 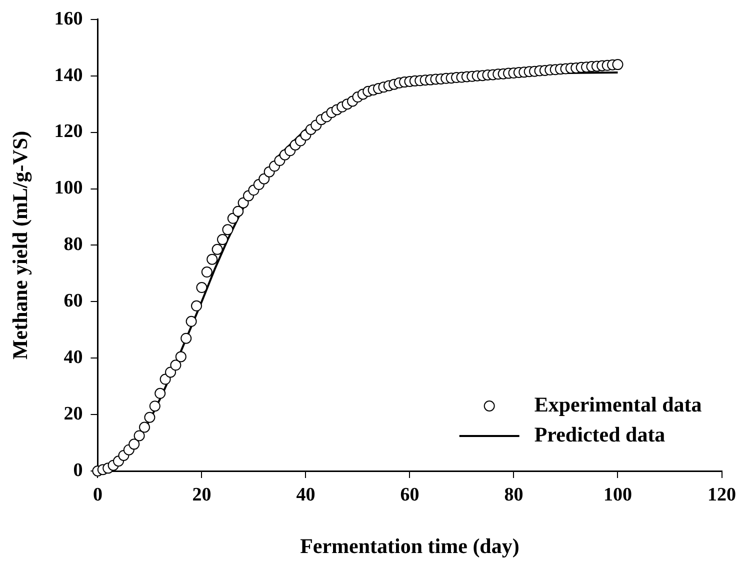 What do you see at coordinates (73, 301) in the screenshot?
I see `y-tick-label: 60` at bounding box center [73, 301].